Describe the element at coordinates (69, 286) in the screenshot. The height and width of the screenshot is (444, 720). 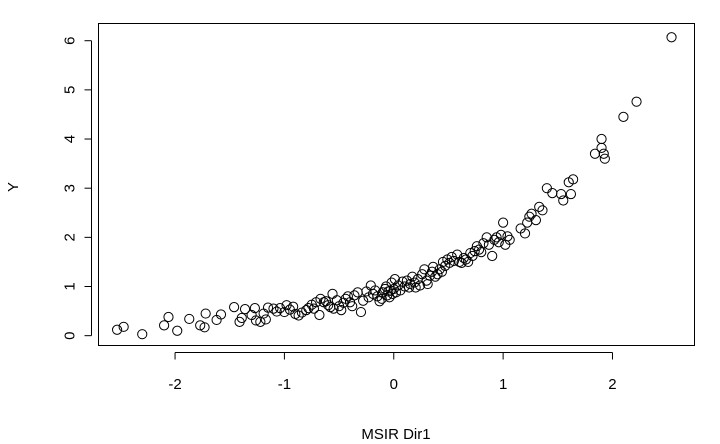
I see `y-tick-label: 1` at that location.